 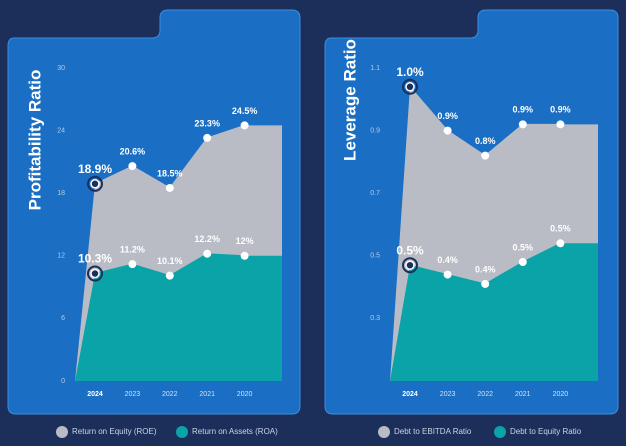 What do you see at coordinates (235, 431) in the screenshot?
I see `legend-label: Return on Assets (ROA)` at bounding box center [235, 431].